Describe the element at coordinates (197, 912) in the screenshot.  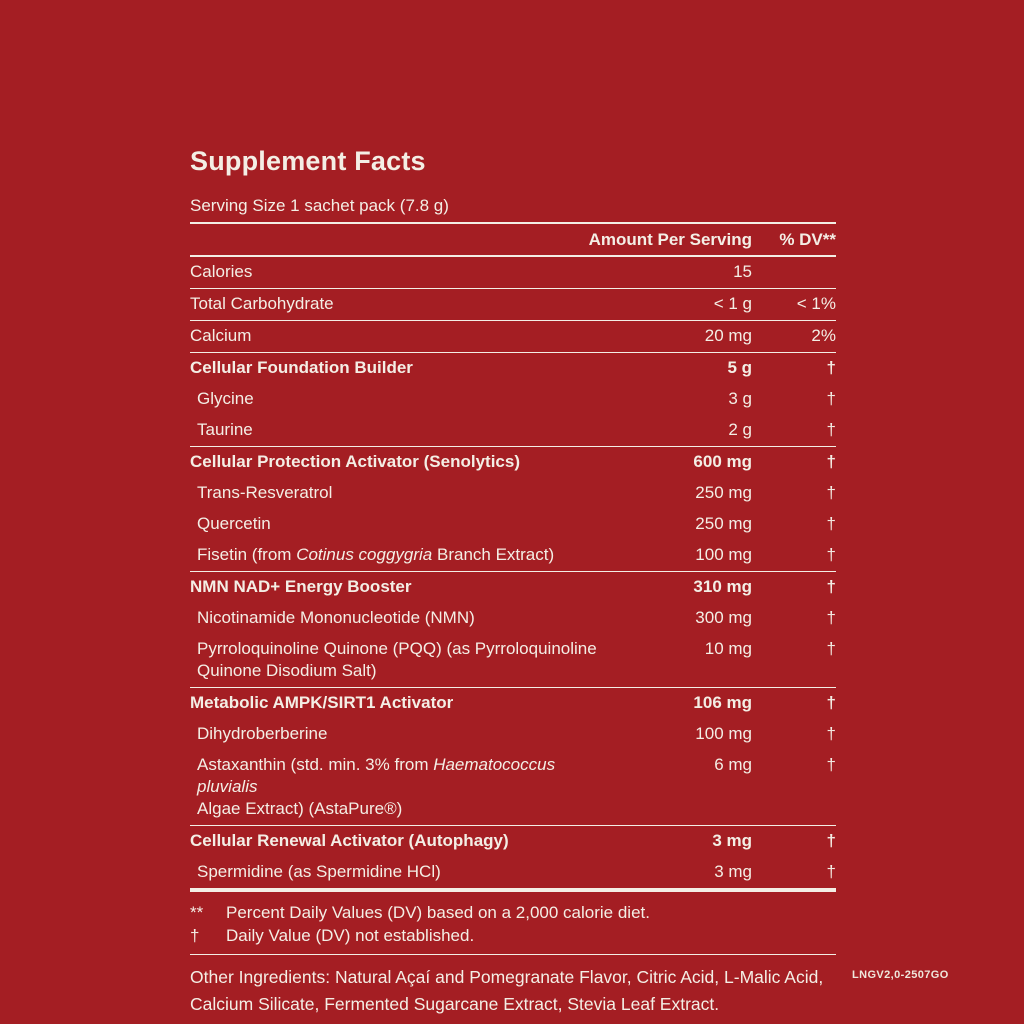
I see `footnote-symbol: **` at that location.